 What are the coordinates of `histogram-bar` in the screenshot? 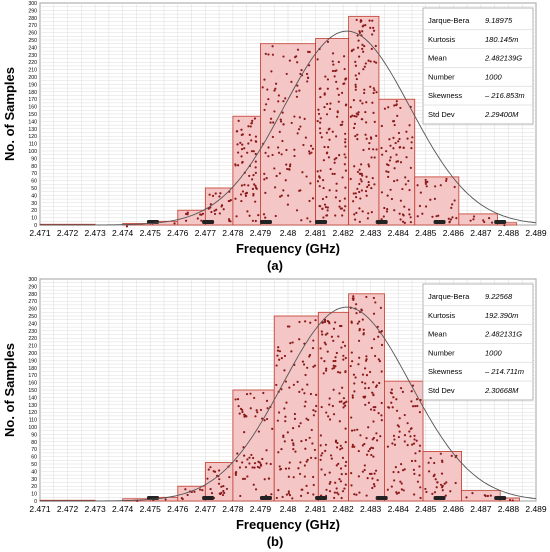 It's located at (191, 217).